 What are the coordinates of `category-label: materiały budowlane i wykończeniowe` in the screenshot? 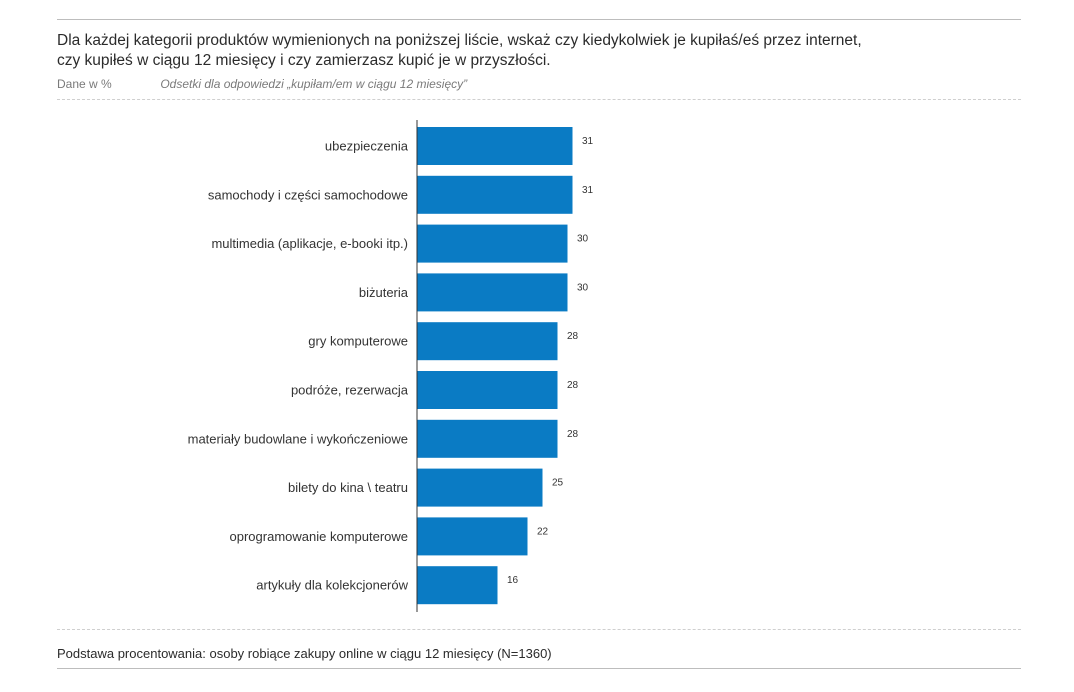 It's located at (298, 438).